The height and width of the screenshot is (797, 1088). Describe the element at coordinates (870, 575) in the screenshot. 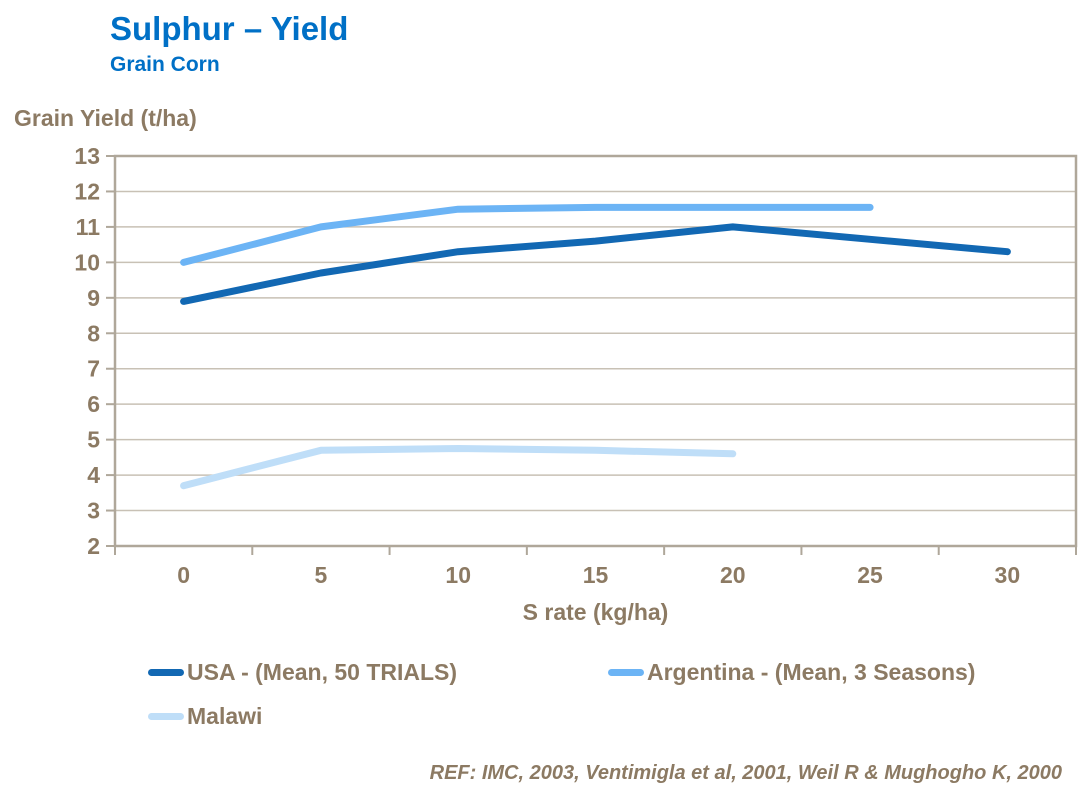

I see `x-tick-label: 25` at that location.